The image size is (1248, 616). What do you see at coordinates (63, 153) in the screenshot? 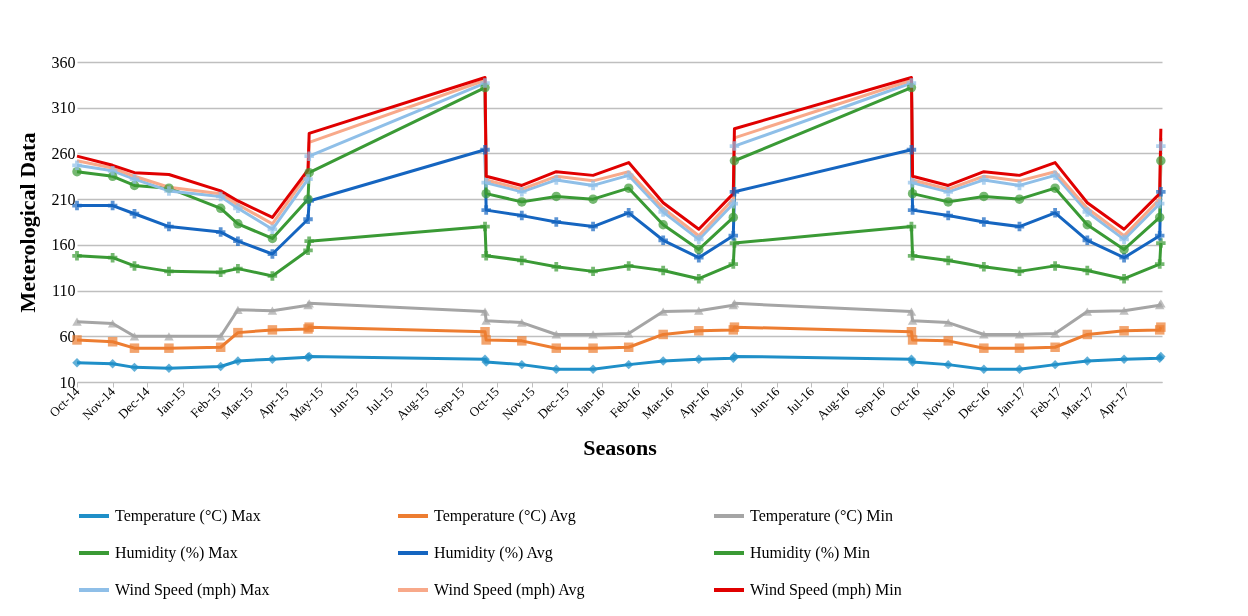
I see `y-tick-label: 260` at bounding box center [63, 153].